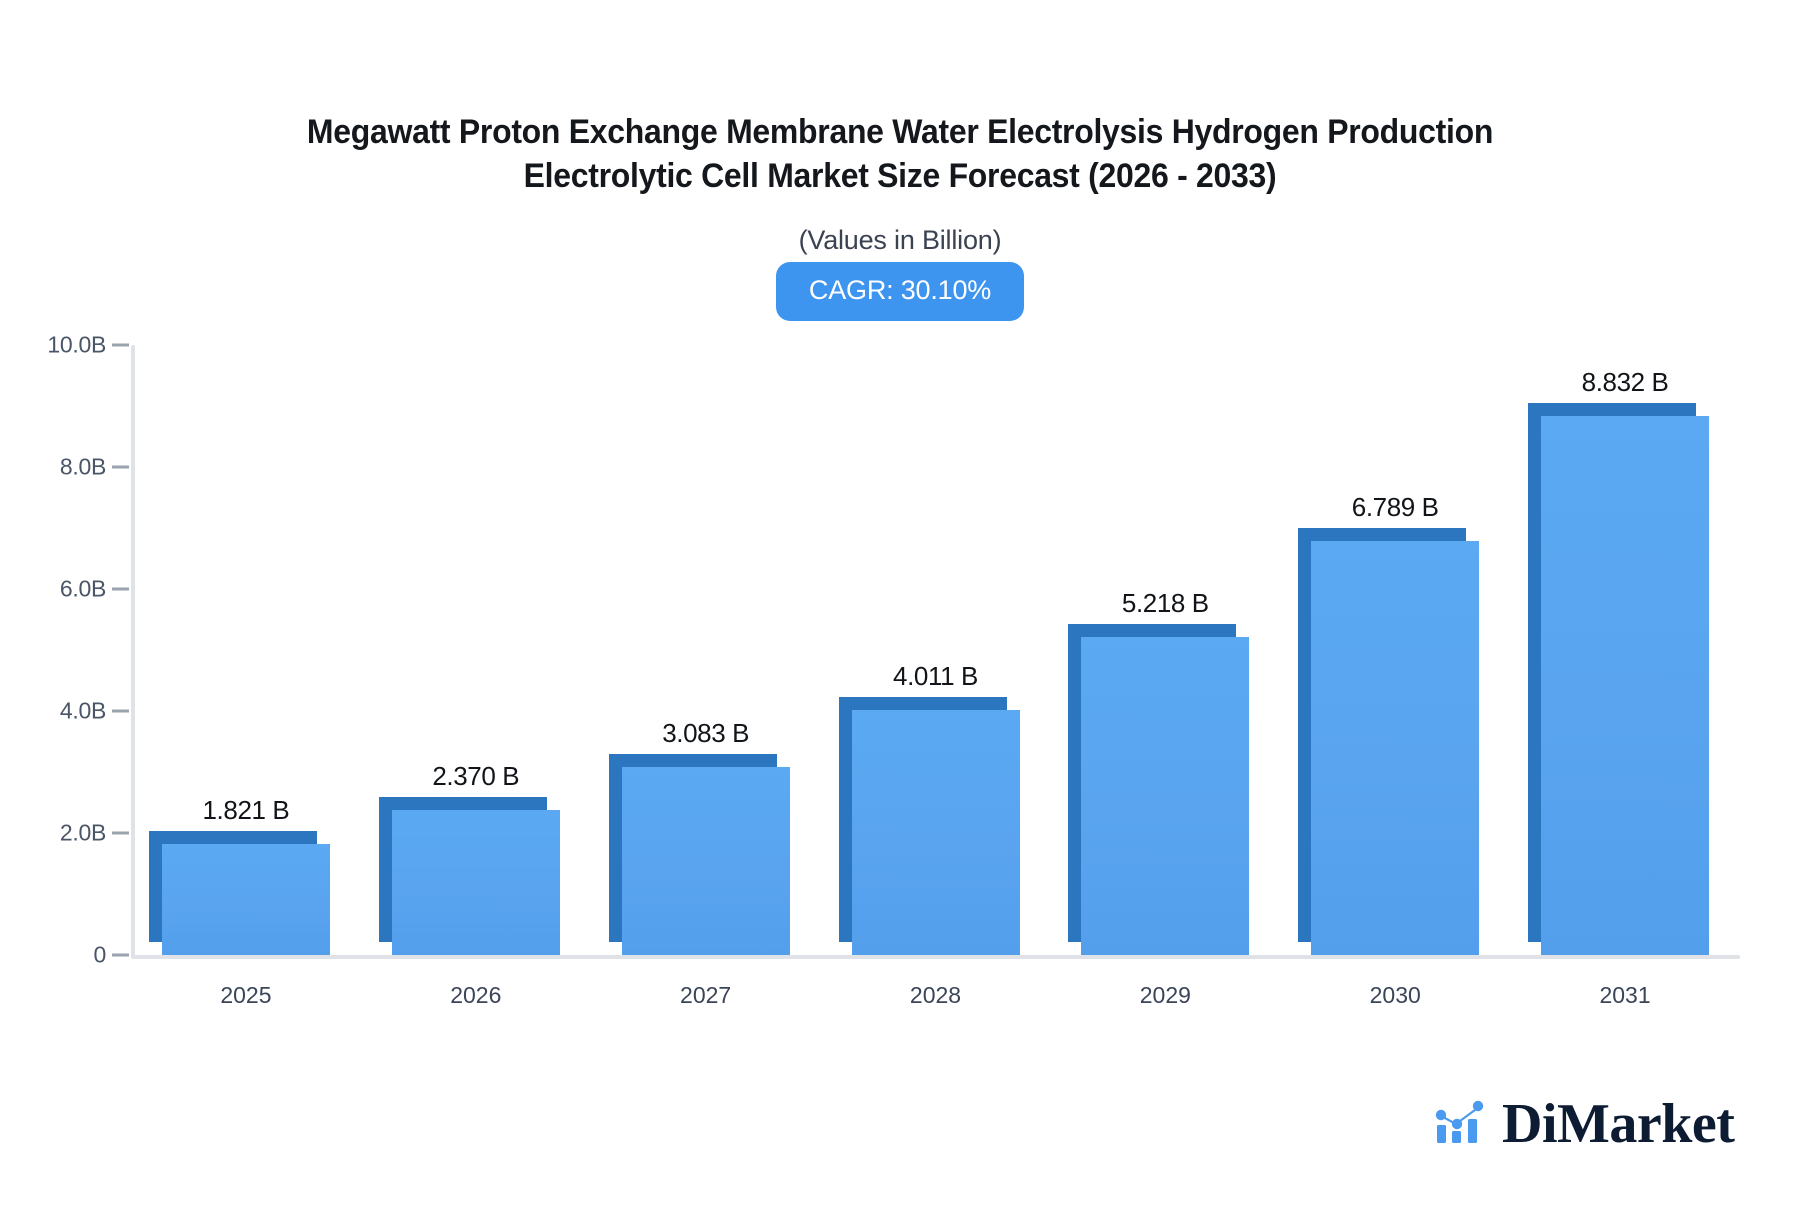 This screenshot has width=1800, height=1212. Describe the element at coordinates (935, 995) in the screenshot. I see `x-axis-tick-label: 2028` at that location.